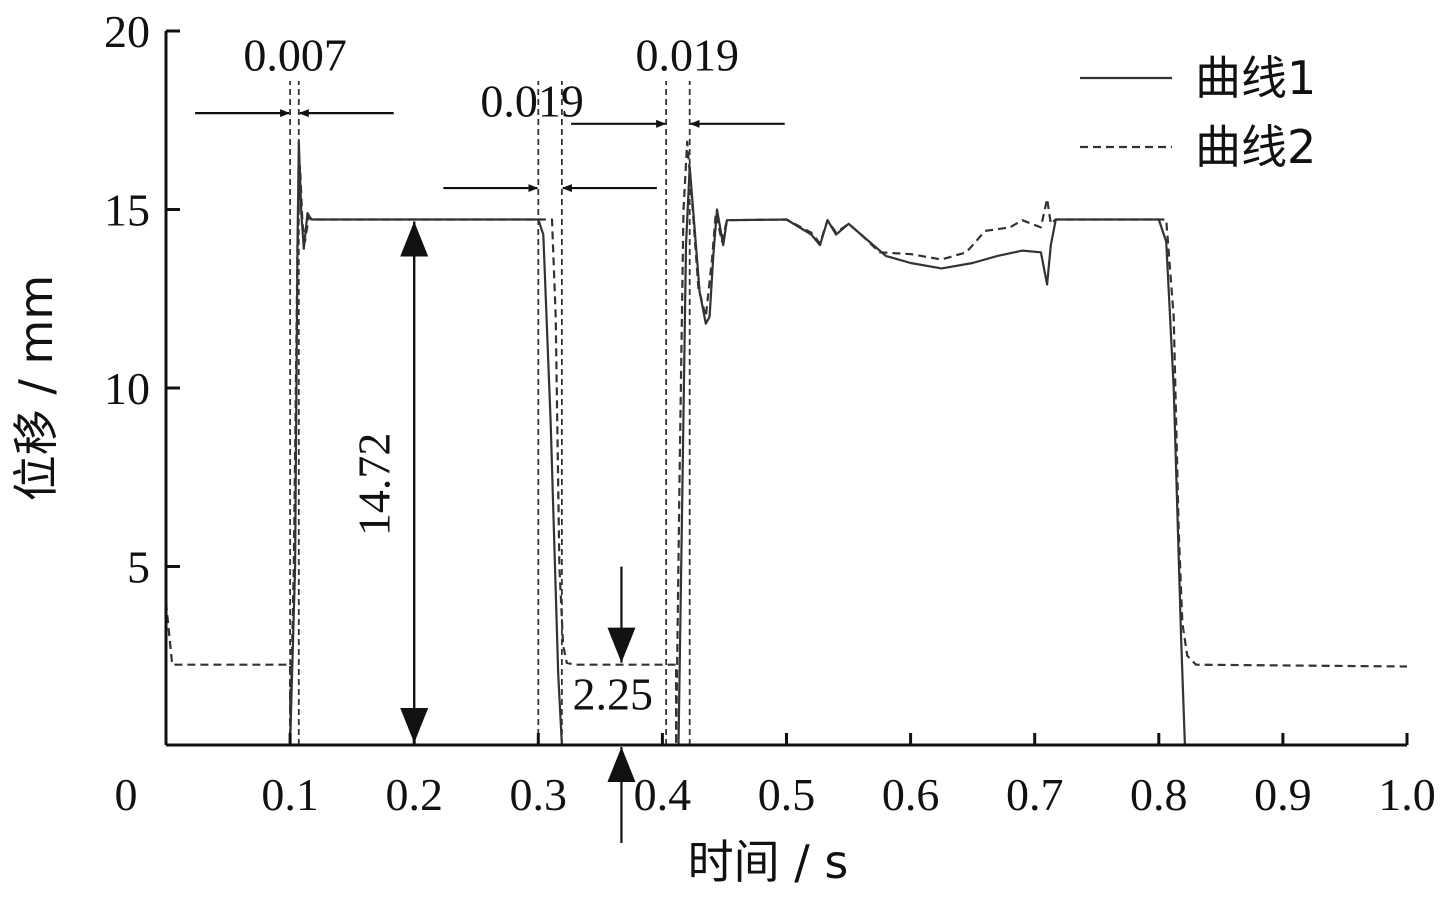  What do you see at coordinates (126, 794) in the screenshot?
I see `x-tick-label: 0` at bounding box center [126, 794].